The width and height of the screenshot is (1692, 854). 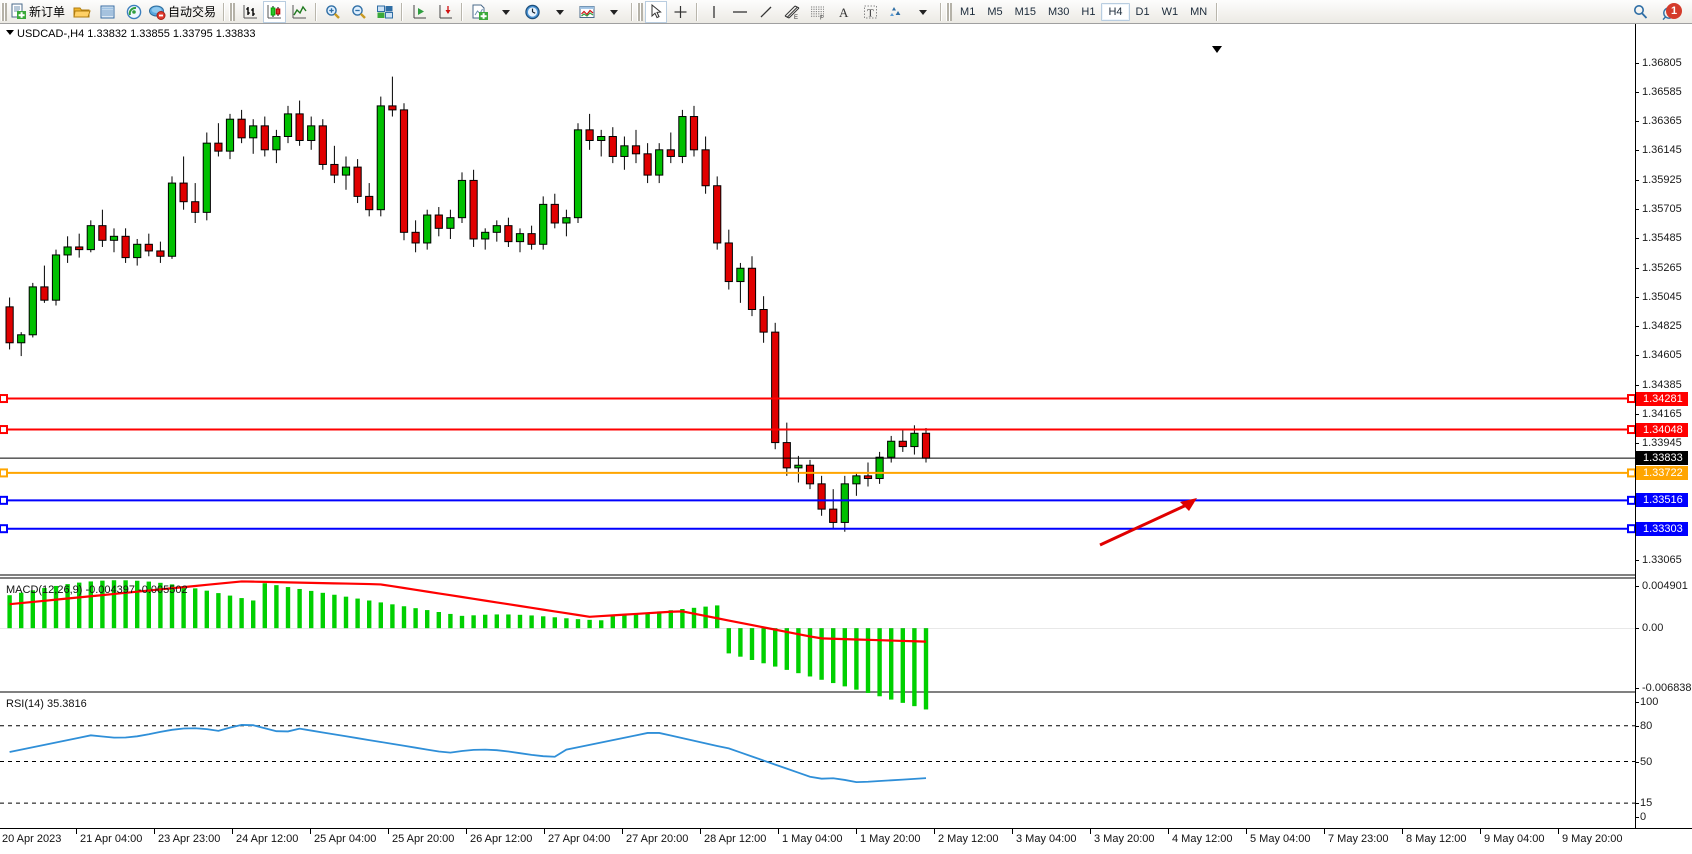 I want to click on time-label: 8 May 12:00, so click(x=1436, y=839).